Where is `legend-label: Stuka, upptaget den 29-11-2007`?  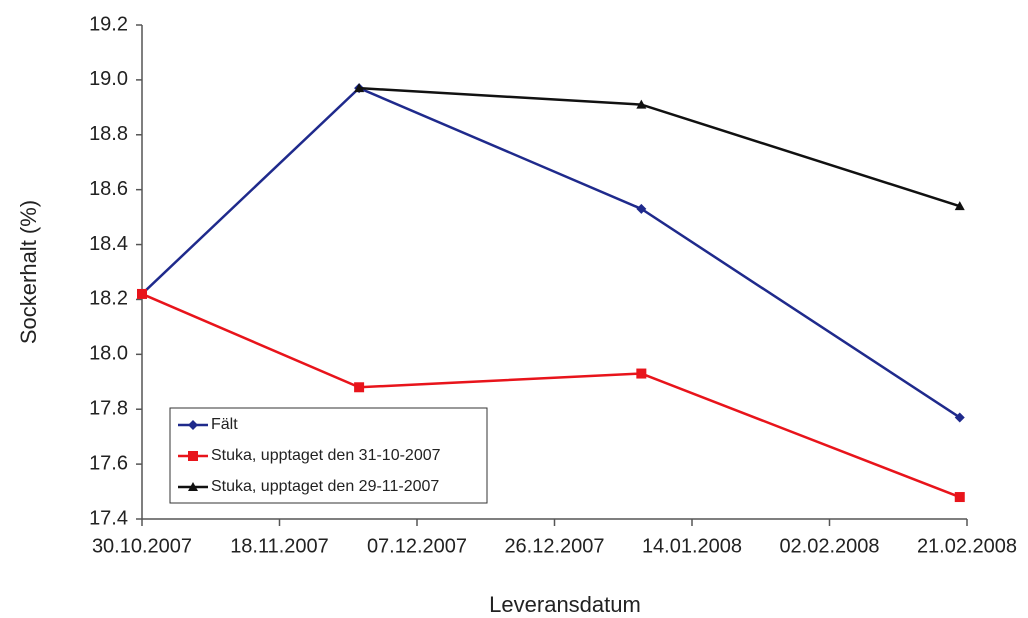 legend-label: Stuka, upptaget den 29-11-2007 is located at coordinates (325, 486).